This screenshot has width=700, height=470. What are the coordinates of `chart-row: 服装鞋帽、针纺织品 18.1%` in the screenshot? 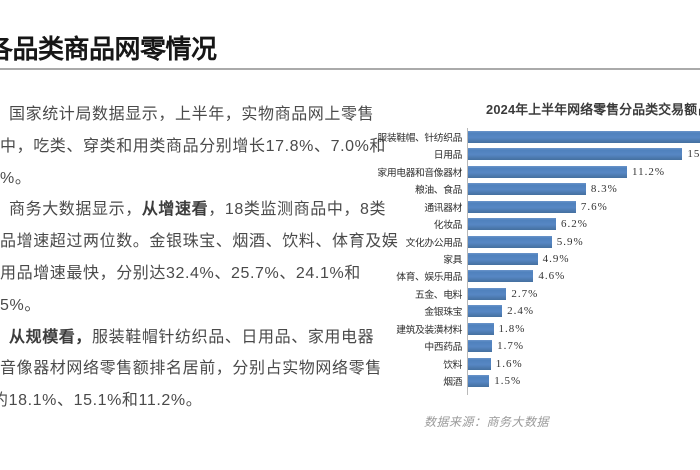 It's located at (535, 136).